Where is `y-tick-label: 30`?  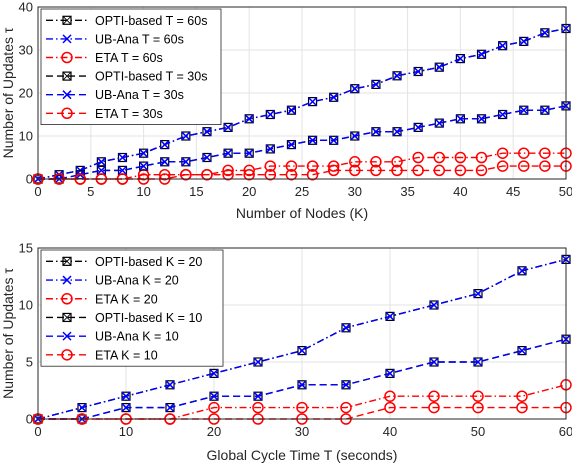 y-tick-label: 30 is located at coordinates (26, 50).